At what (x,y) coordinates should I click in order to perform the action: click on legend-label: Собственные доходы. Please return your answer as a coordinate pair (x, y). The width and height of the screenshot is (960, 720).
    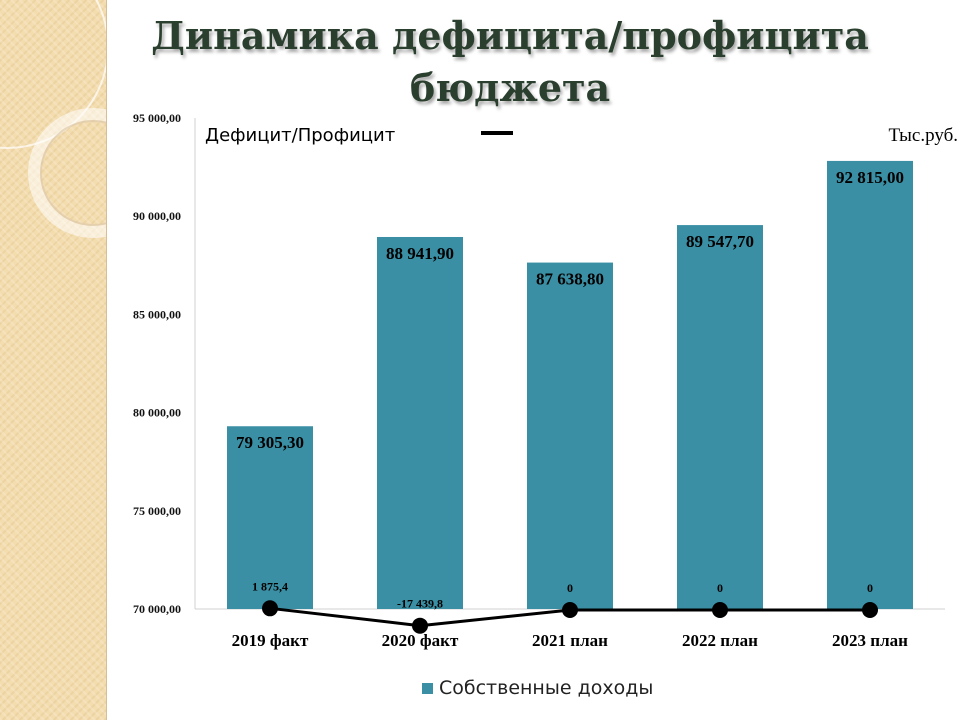
    Looking at the image, I should click on (546, 688).